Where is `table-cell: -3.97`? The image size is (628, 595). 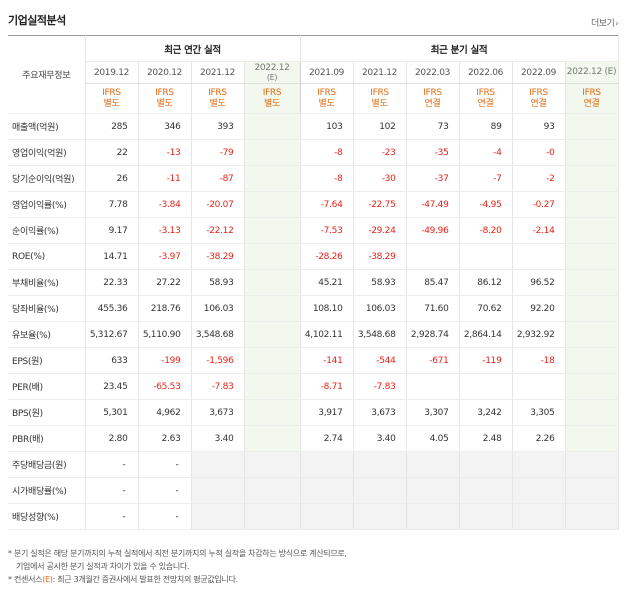
table-cell: -3.97 is located at coordinates (165, 256).